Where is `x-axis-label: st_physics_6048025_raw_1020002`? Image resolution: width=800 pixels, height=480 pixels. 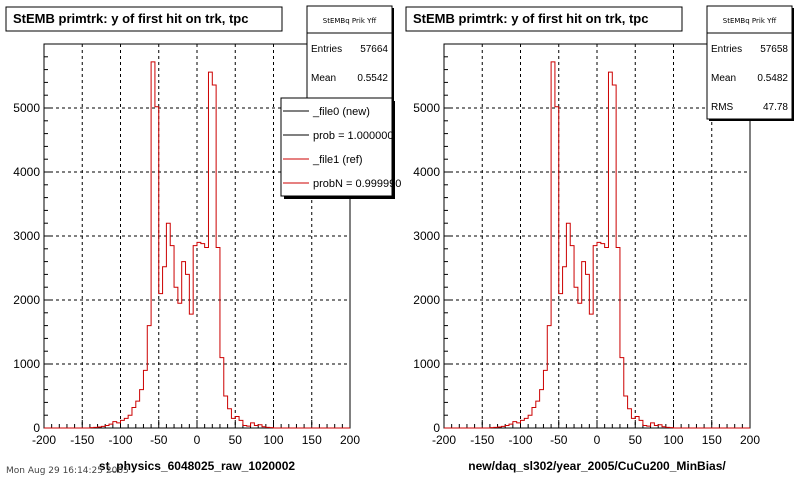 x-axis-label: st_physics_6048025_raw_1020002 is located at coordinates (197, 466).